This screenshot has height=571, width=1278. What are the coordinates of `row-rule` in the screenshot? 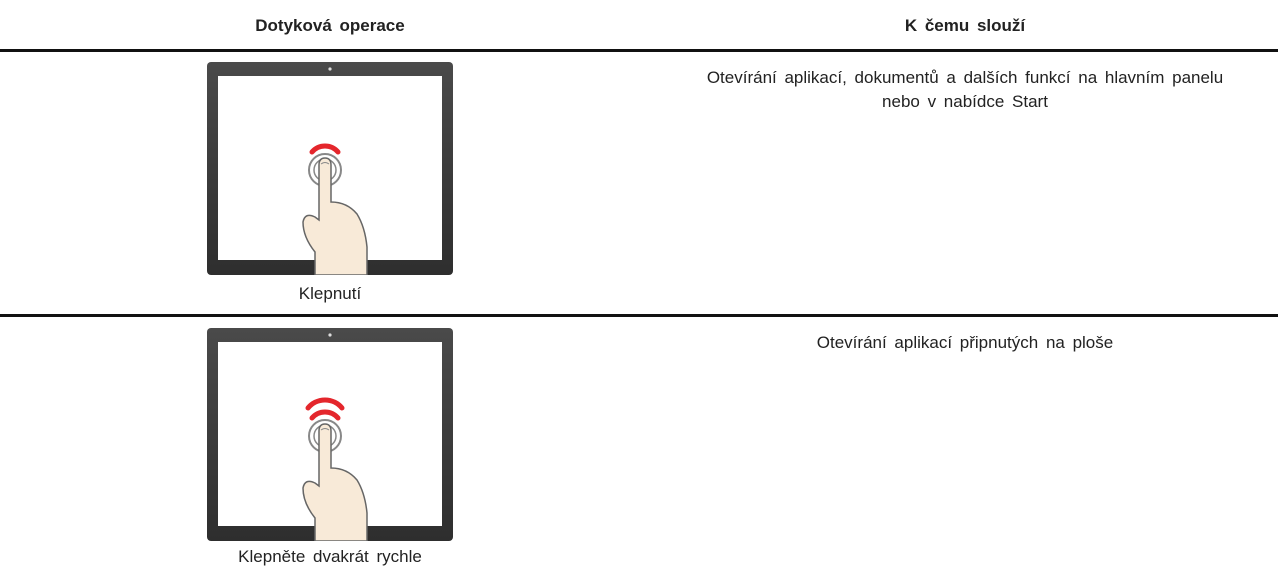 It's located at (639, 315).